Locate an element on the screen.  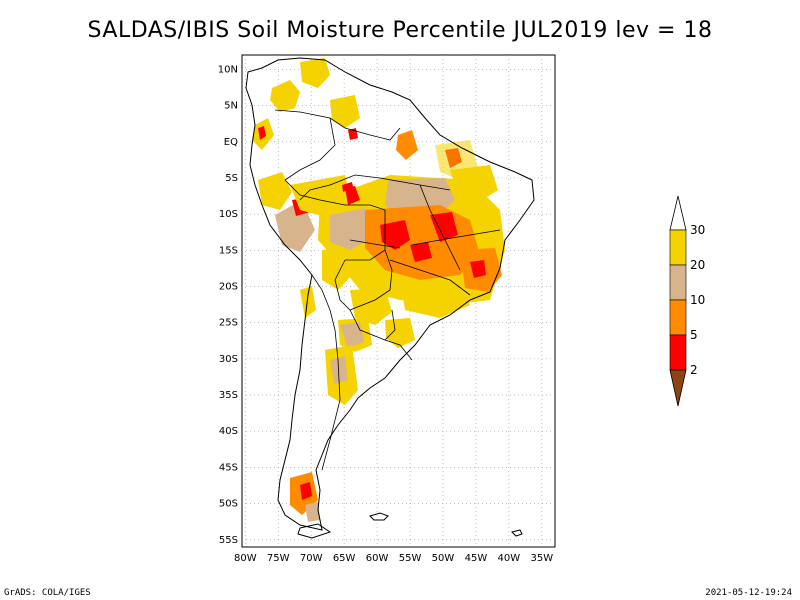
patch-peru-north is located at coordinates (275, 191).